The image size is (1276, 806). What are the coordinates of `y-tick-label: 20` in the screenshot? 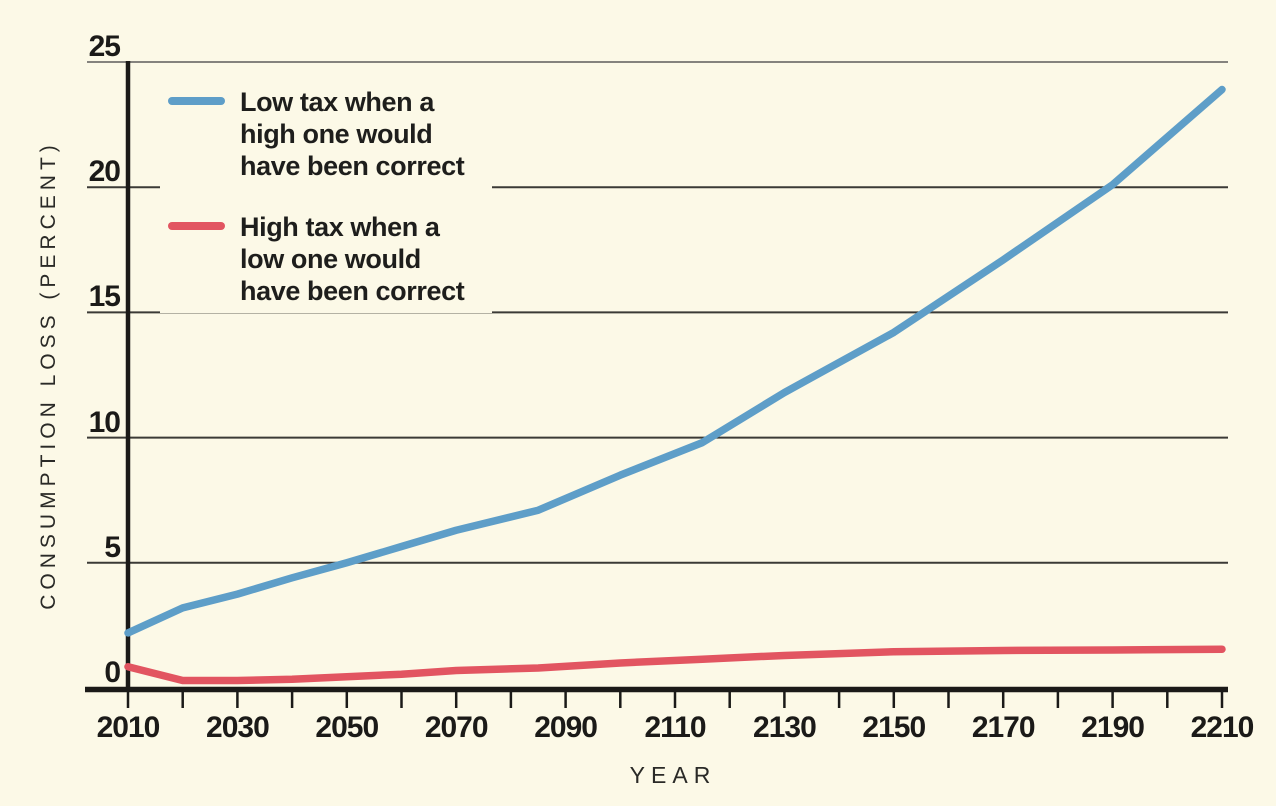 It's located at (104, 172).